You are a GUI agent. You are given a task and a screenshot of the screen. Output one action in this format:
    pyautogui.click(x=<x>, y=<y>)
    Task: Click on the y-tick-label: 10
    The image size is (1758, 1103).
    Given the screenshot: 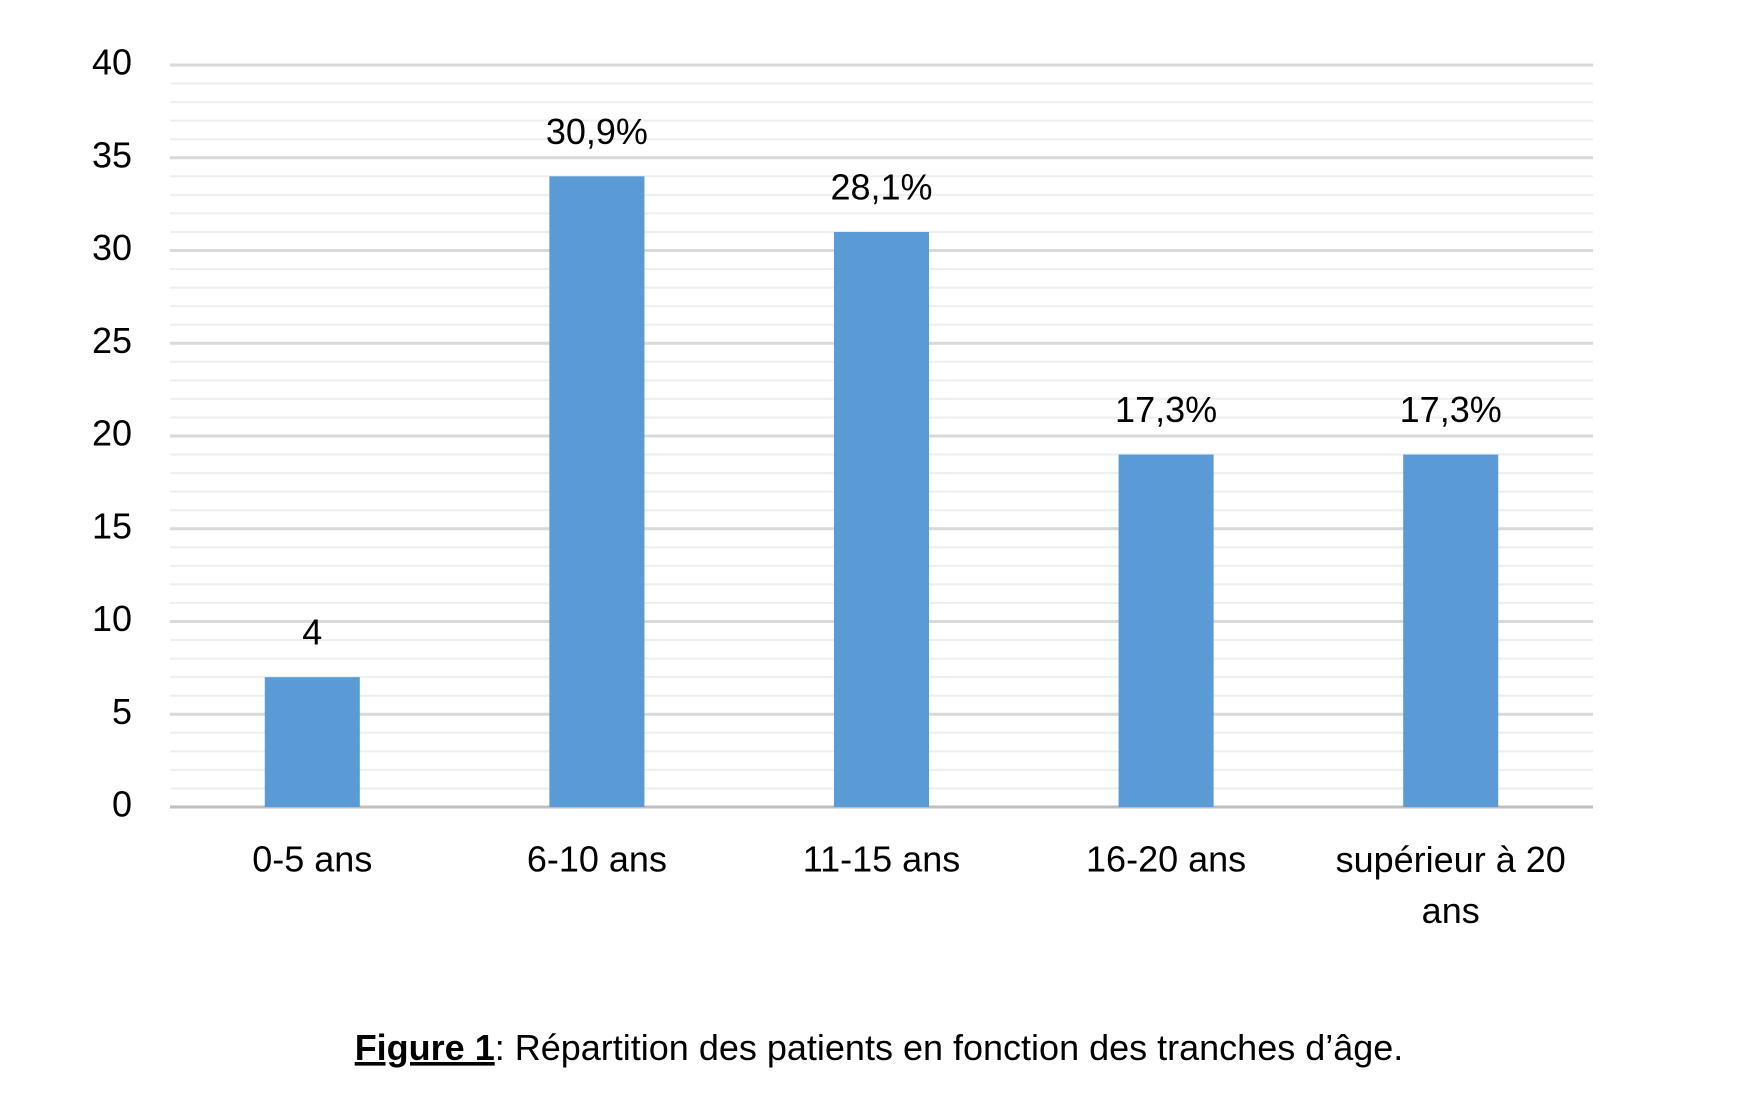 What is the action you would take?
    pyautogui.click(x=112, y=618)
    